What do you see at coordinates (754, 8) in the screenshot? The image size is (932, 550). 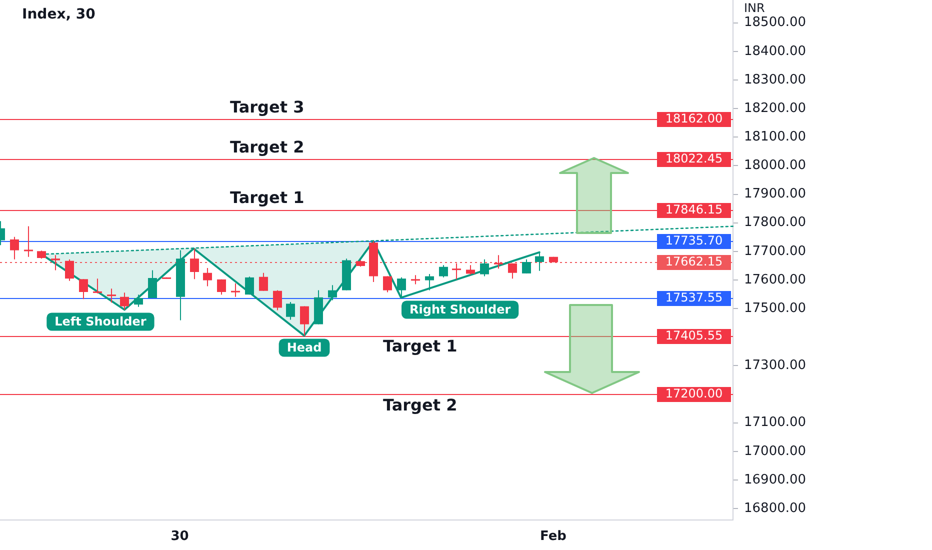 I see `y-axis-title: INR` at bounding box center [754, 8].